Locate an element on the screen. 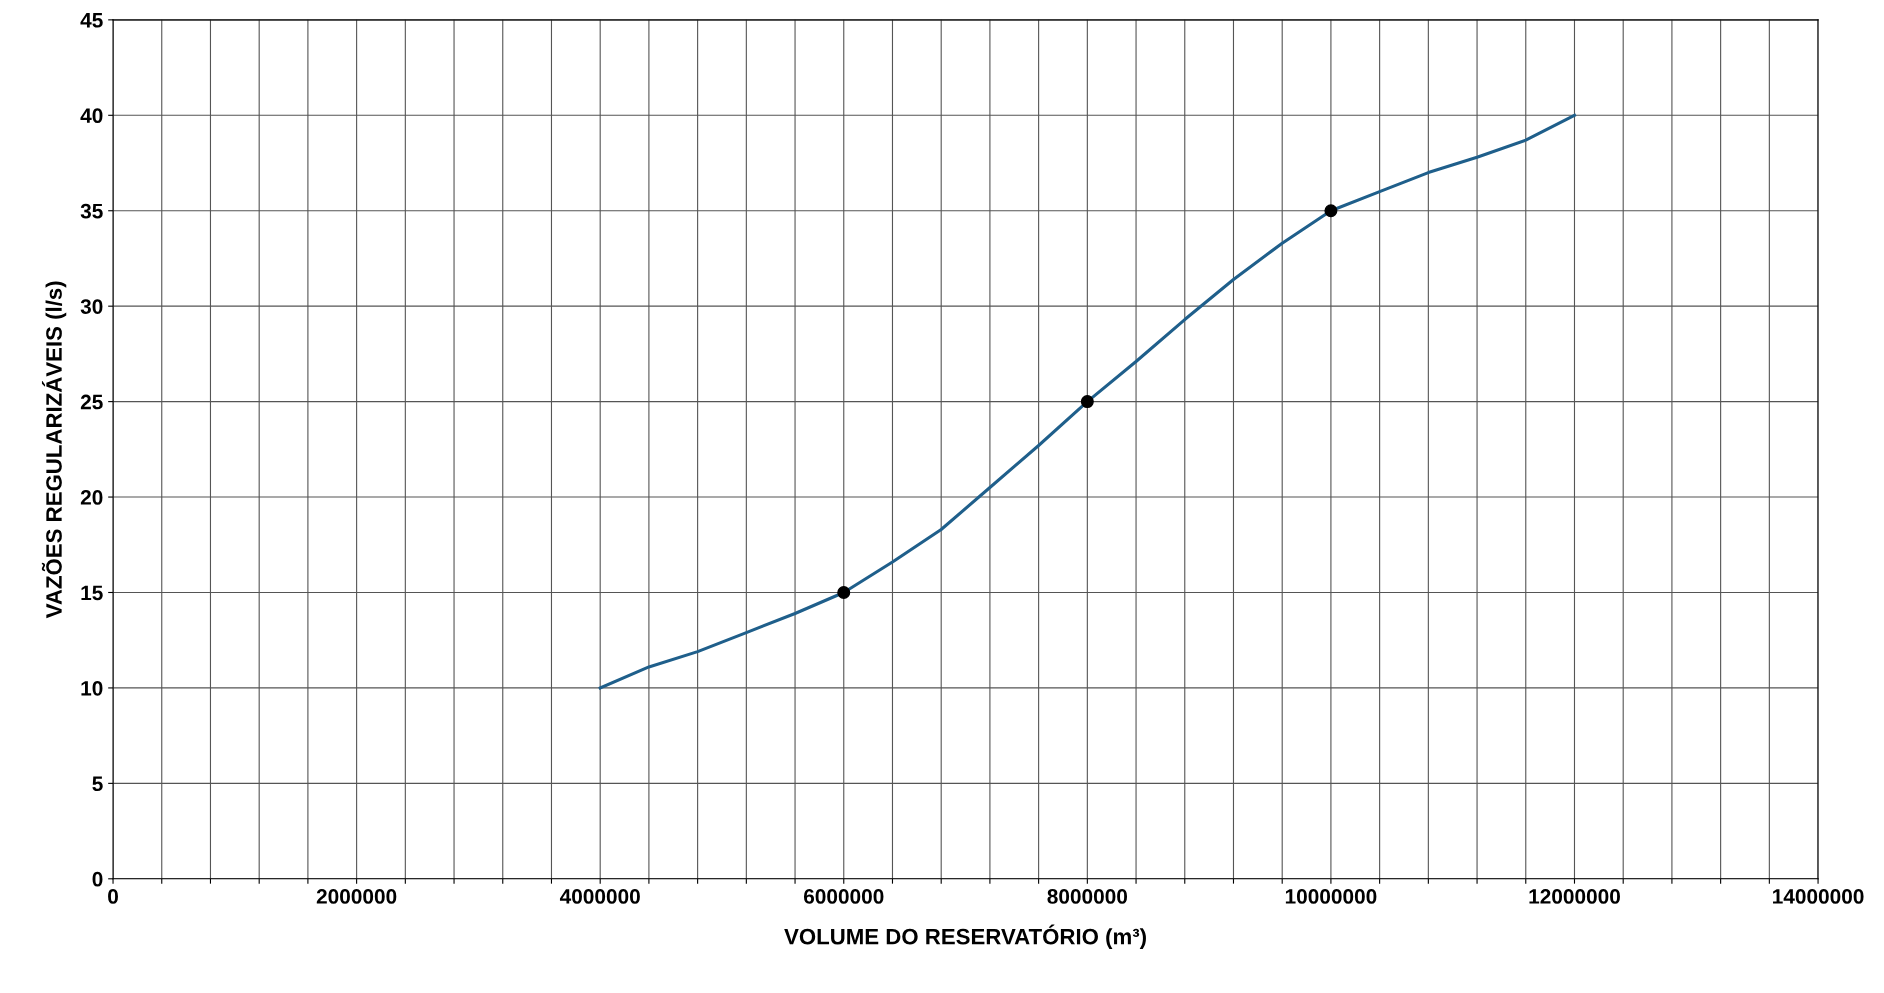  y-tick-label: 5 is located at coordinates (97, 784).